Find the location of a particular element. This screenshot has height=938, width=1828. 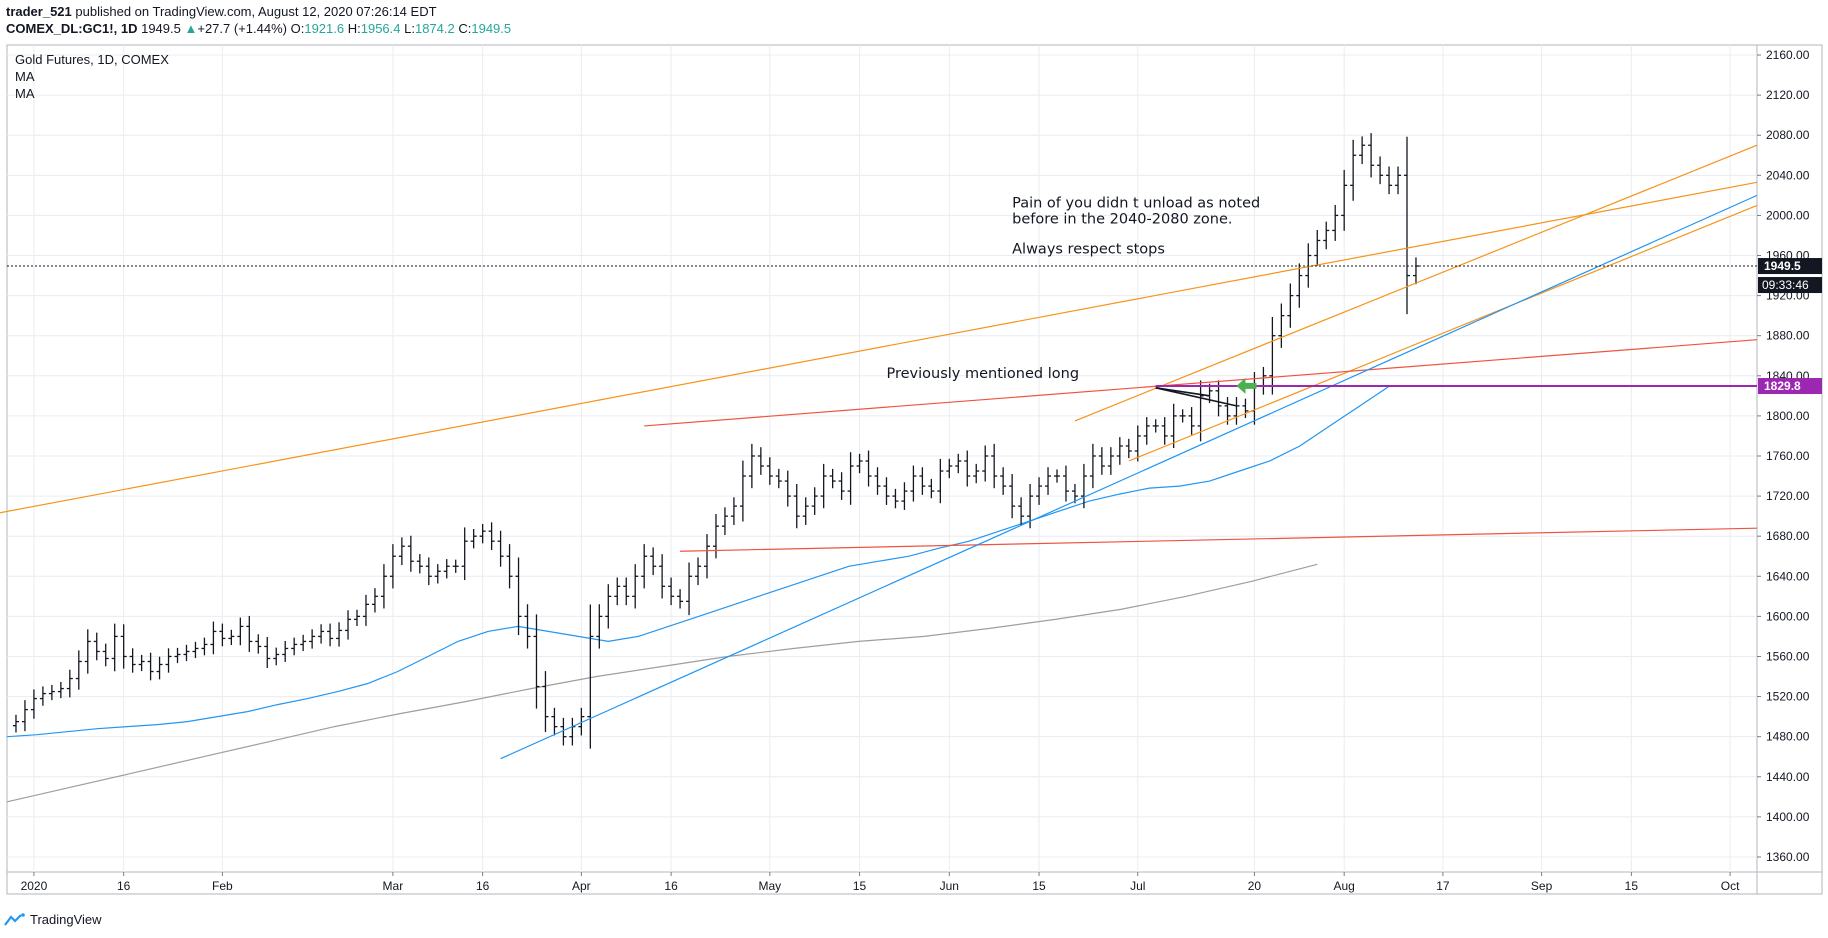

x-tick-label: 2020 is located at coordinates (34, 886).